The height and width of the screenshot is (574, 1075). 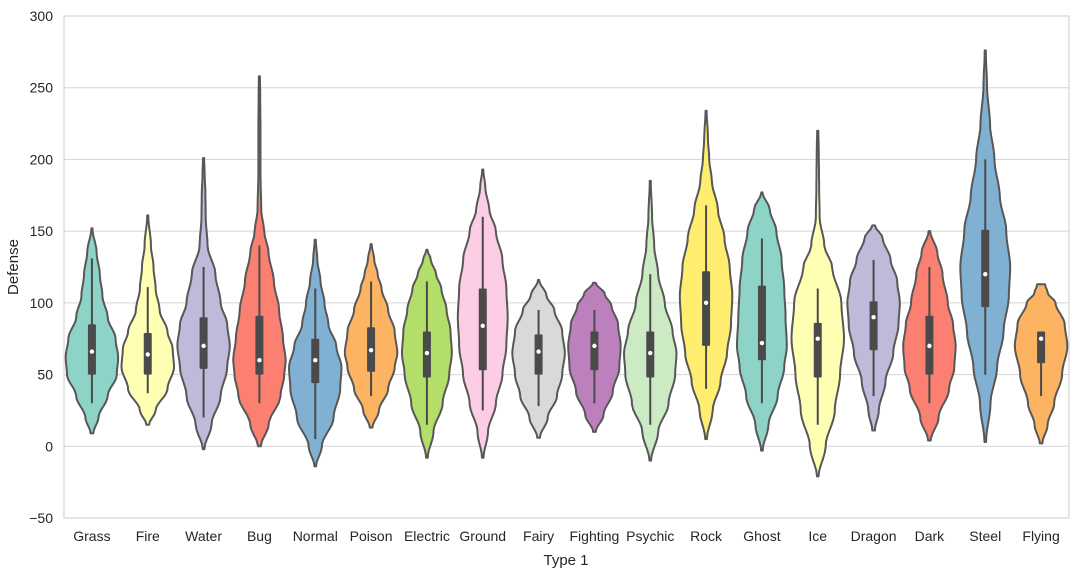 I want to click on x-tick-label: Ground, so click(x=482, y=536).